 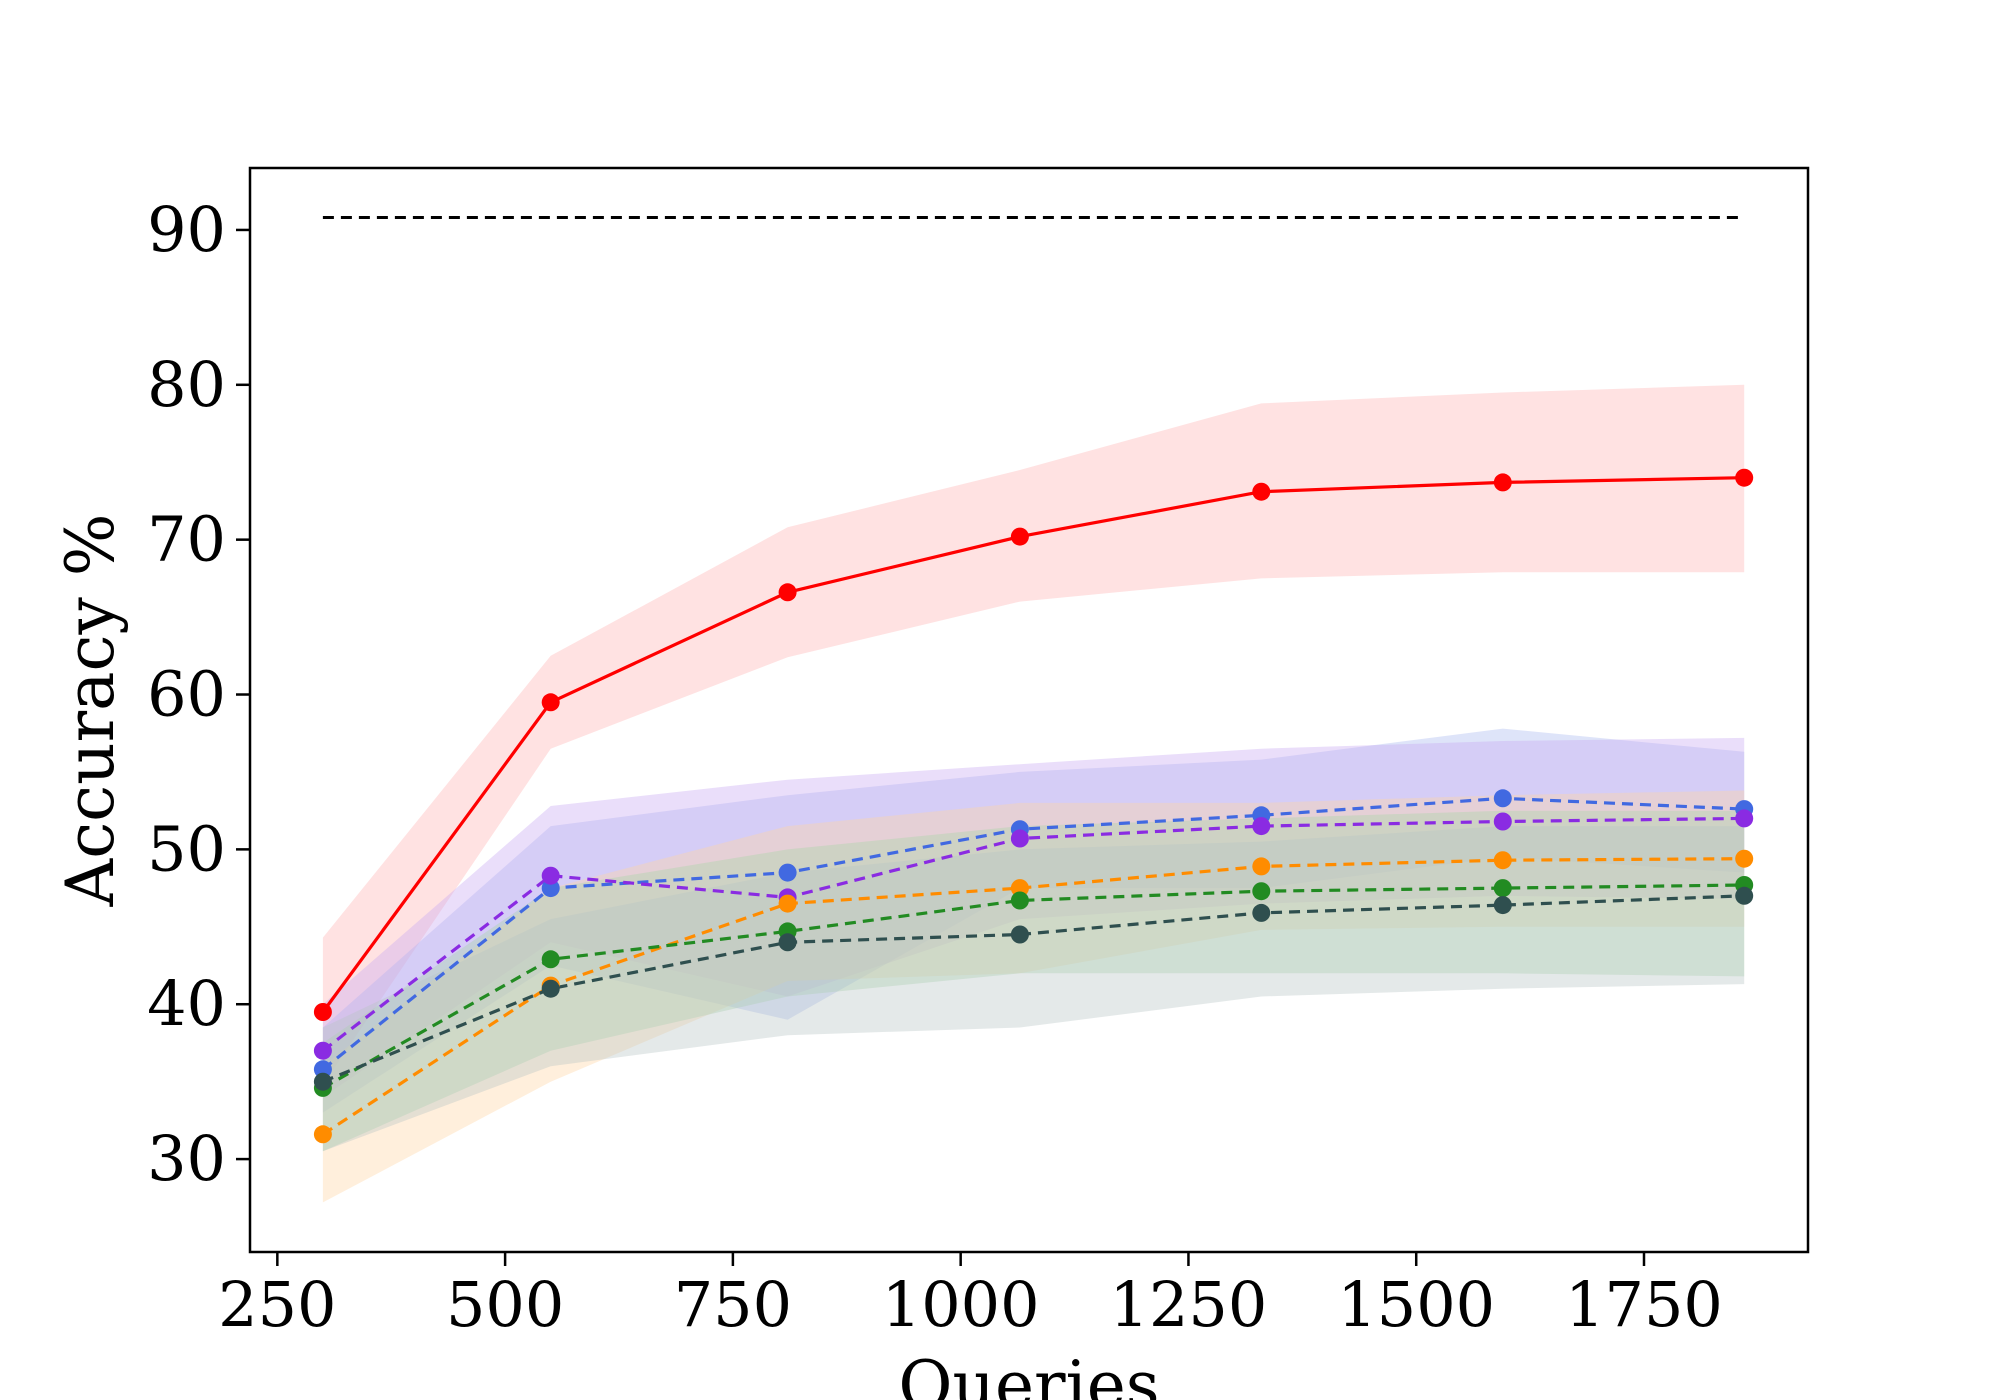 I want to click on y-tick-label-90: 90, so click(x=186, y=229).